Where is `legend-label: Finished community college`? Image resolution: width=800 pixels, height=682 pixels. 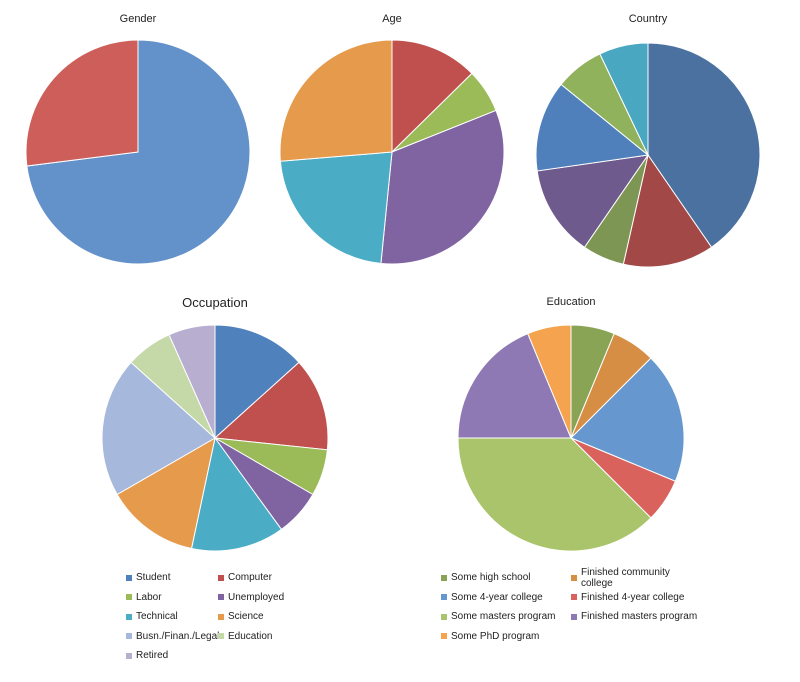 legend-label: Finished community college is located at coordinates (625, 577).